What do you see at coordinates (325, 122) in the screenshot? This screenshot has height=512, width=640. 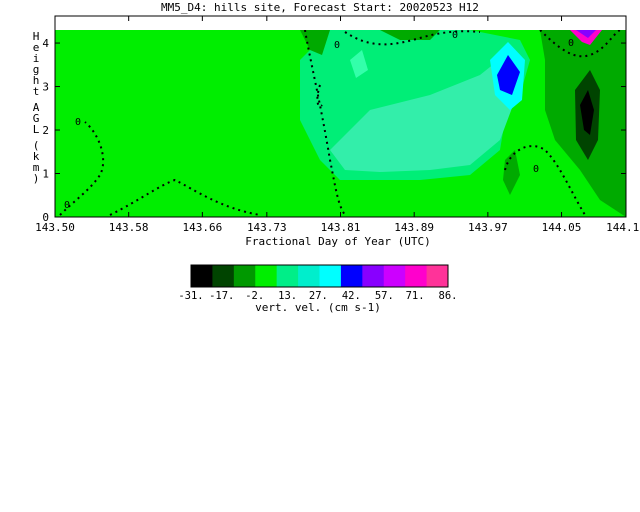 I see `zero-contour-mid` at bounding box center [325, 122].